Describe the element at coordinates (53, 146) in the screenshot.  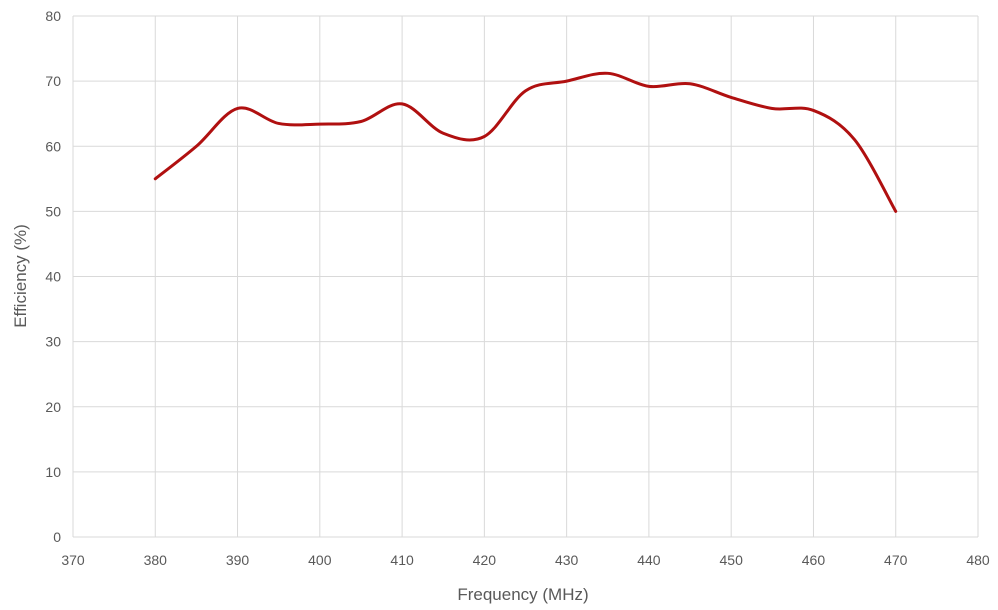
I see `y-tick-label: 60` at that location.